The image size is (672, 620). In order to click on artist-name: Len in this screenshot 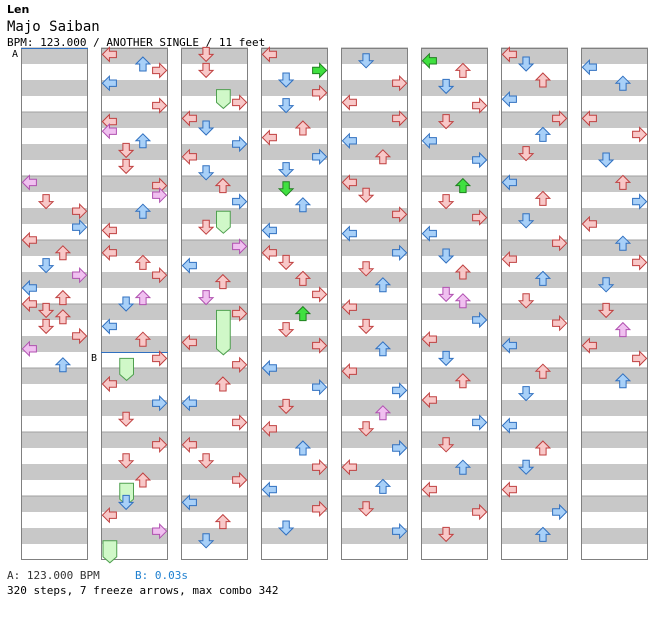, I will do `click(18, 9)`.